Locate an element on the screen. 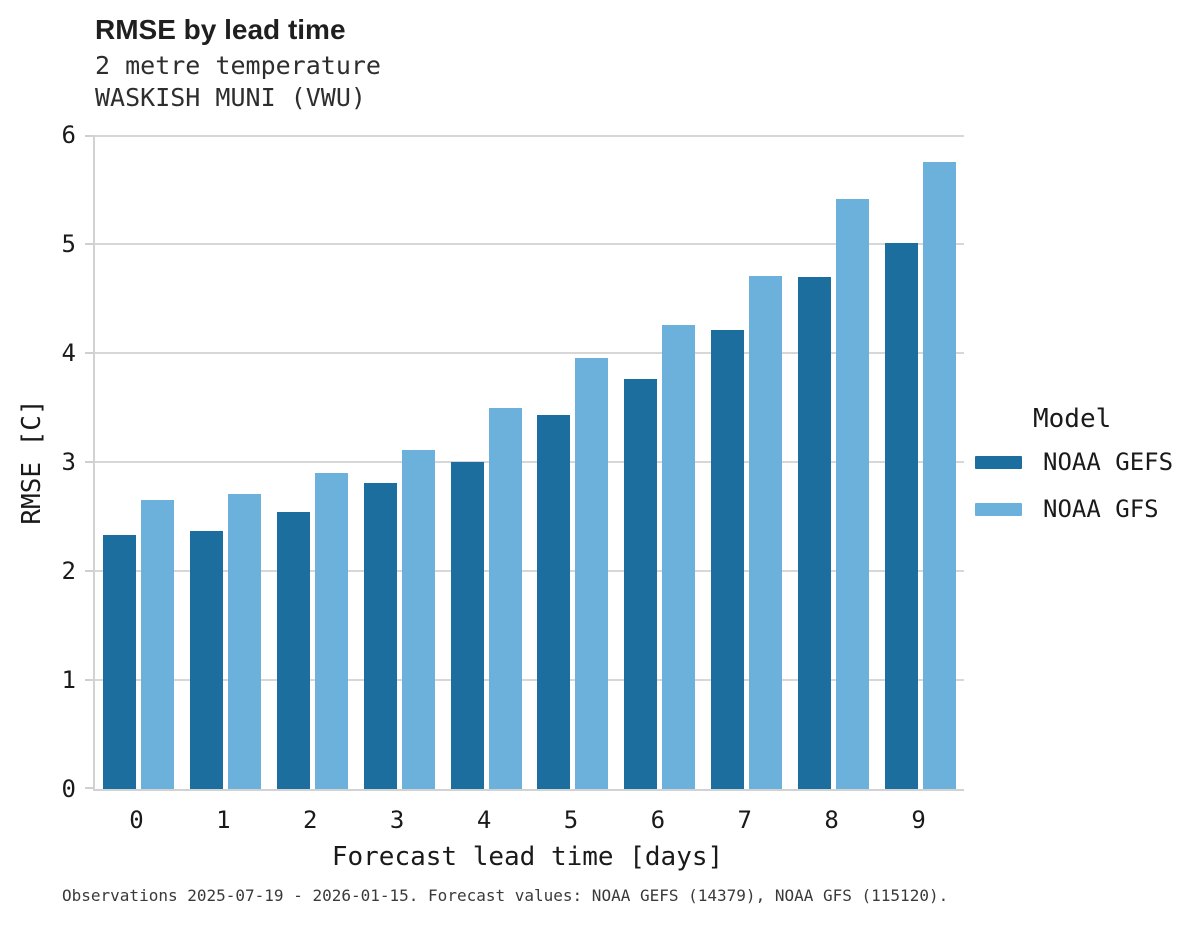  legend-title: Model is located at coordinates (1072, 419).